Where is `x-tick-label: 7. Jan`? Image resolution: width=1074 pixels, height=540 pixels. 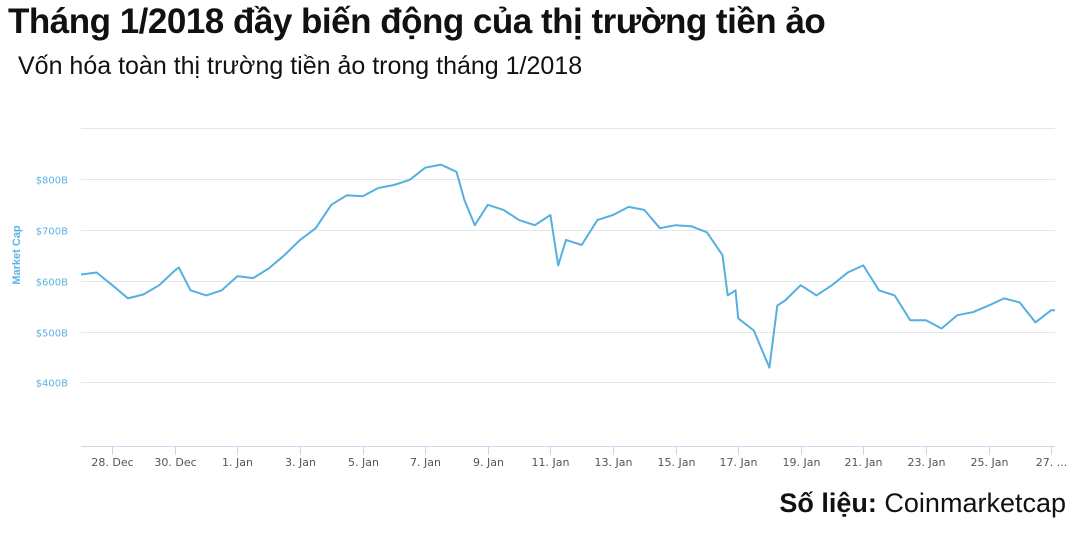 x-tick-label: 7. Jan is located at coordinates (425, 462).